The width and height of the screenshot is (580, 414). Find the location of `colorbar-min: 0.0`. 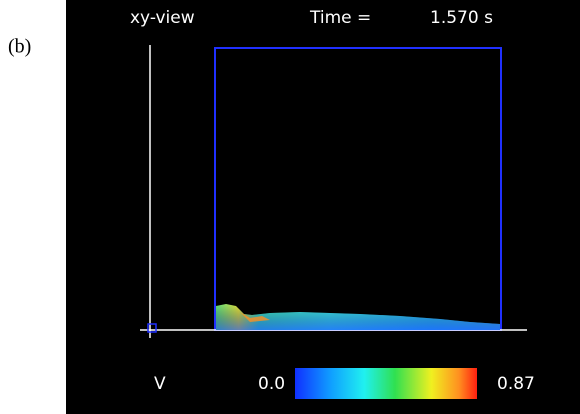

colorbar-min: 0.0 is located at coordinates (271, 384).